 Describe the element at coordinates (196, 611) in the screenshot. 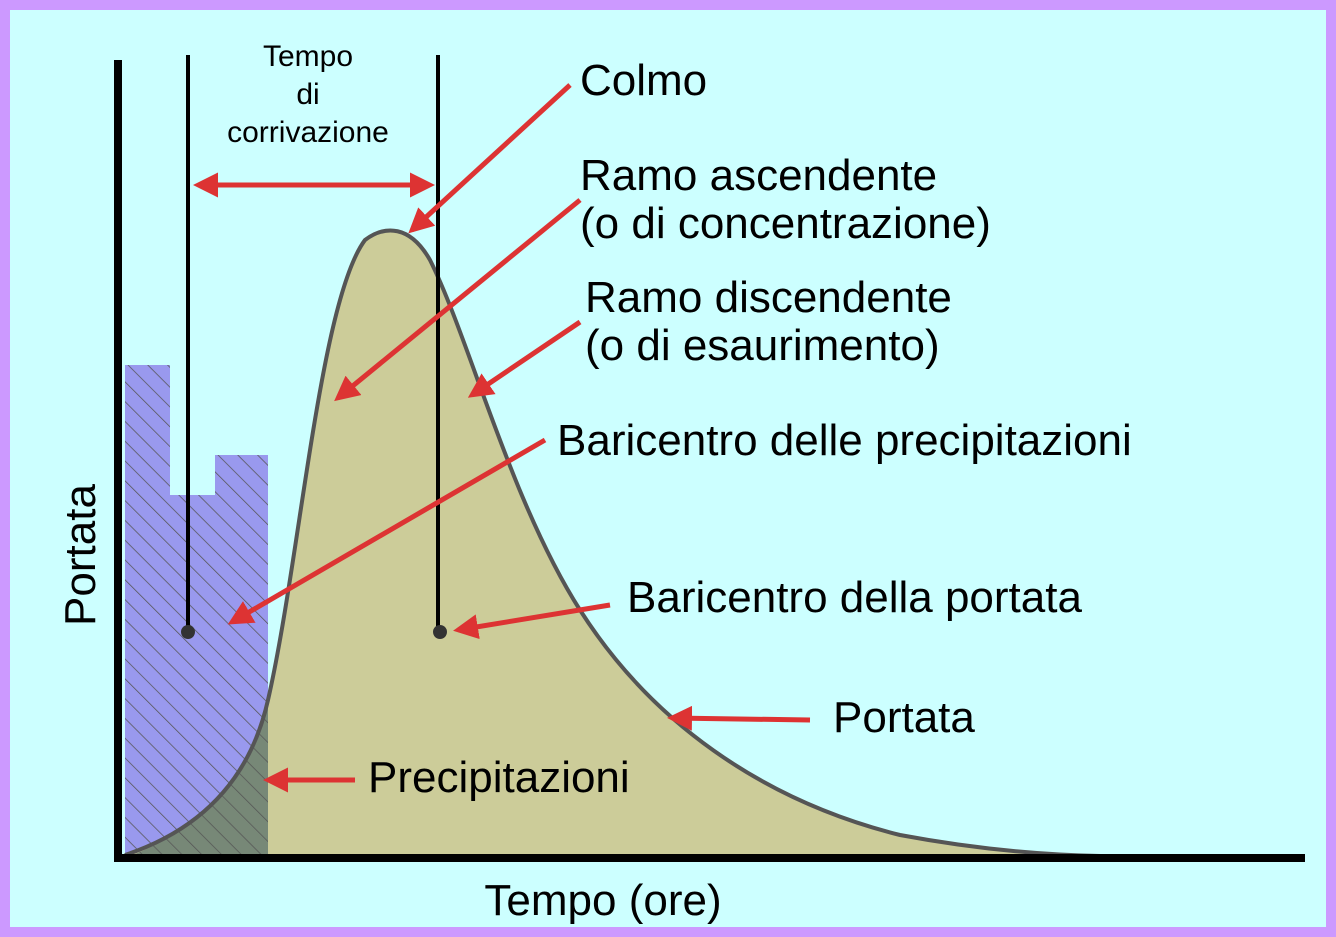

I see `precipitation-hatch` at that location.